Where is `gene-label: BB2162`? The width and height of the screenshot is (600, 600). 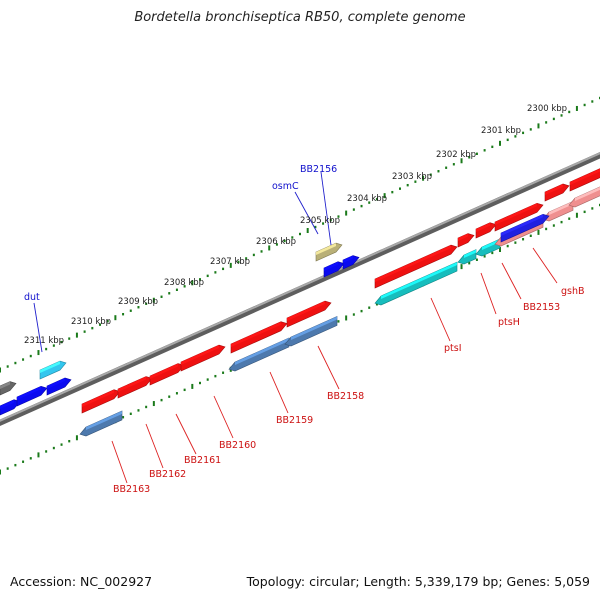 gene-label: BB2162 is located at coordinates (167, 474).